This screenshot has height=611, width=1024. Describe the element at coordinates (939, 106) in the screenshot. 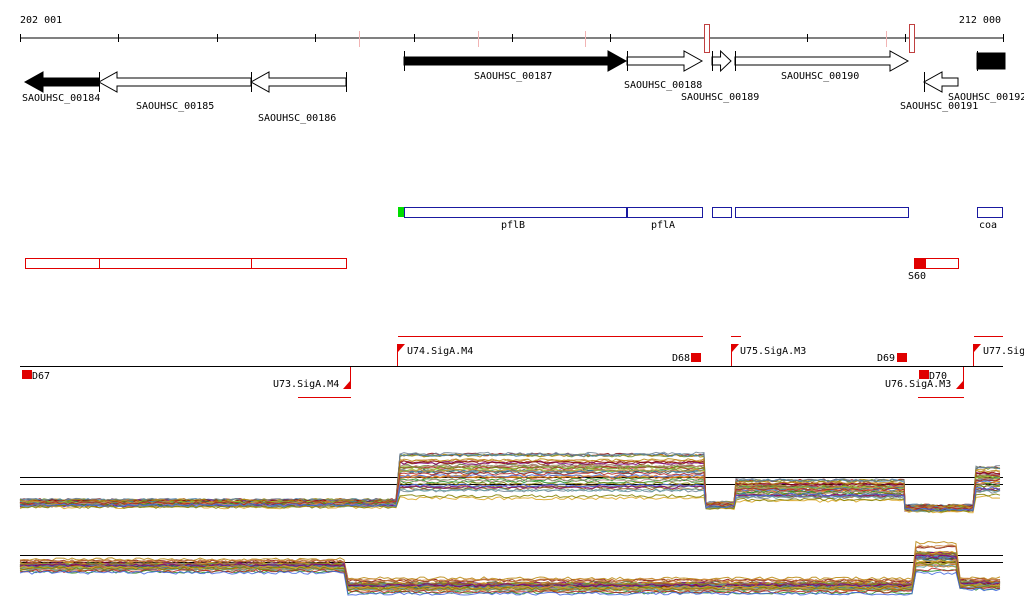

I see `gene-label: SAOUHSC_00191` at that location.